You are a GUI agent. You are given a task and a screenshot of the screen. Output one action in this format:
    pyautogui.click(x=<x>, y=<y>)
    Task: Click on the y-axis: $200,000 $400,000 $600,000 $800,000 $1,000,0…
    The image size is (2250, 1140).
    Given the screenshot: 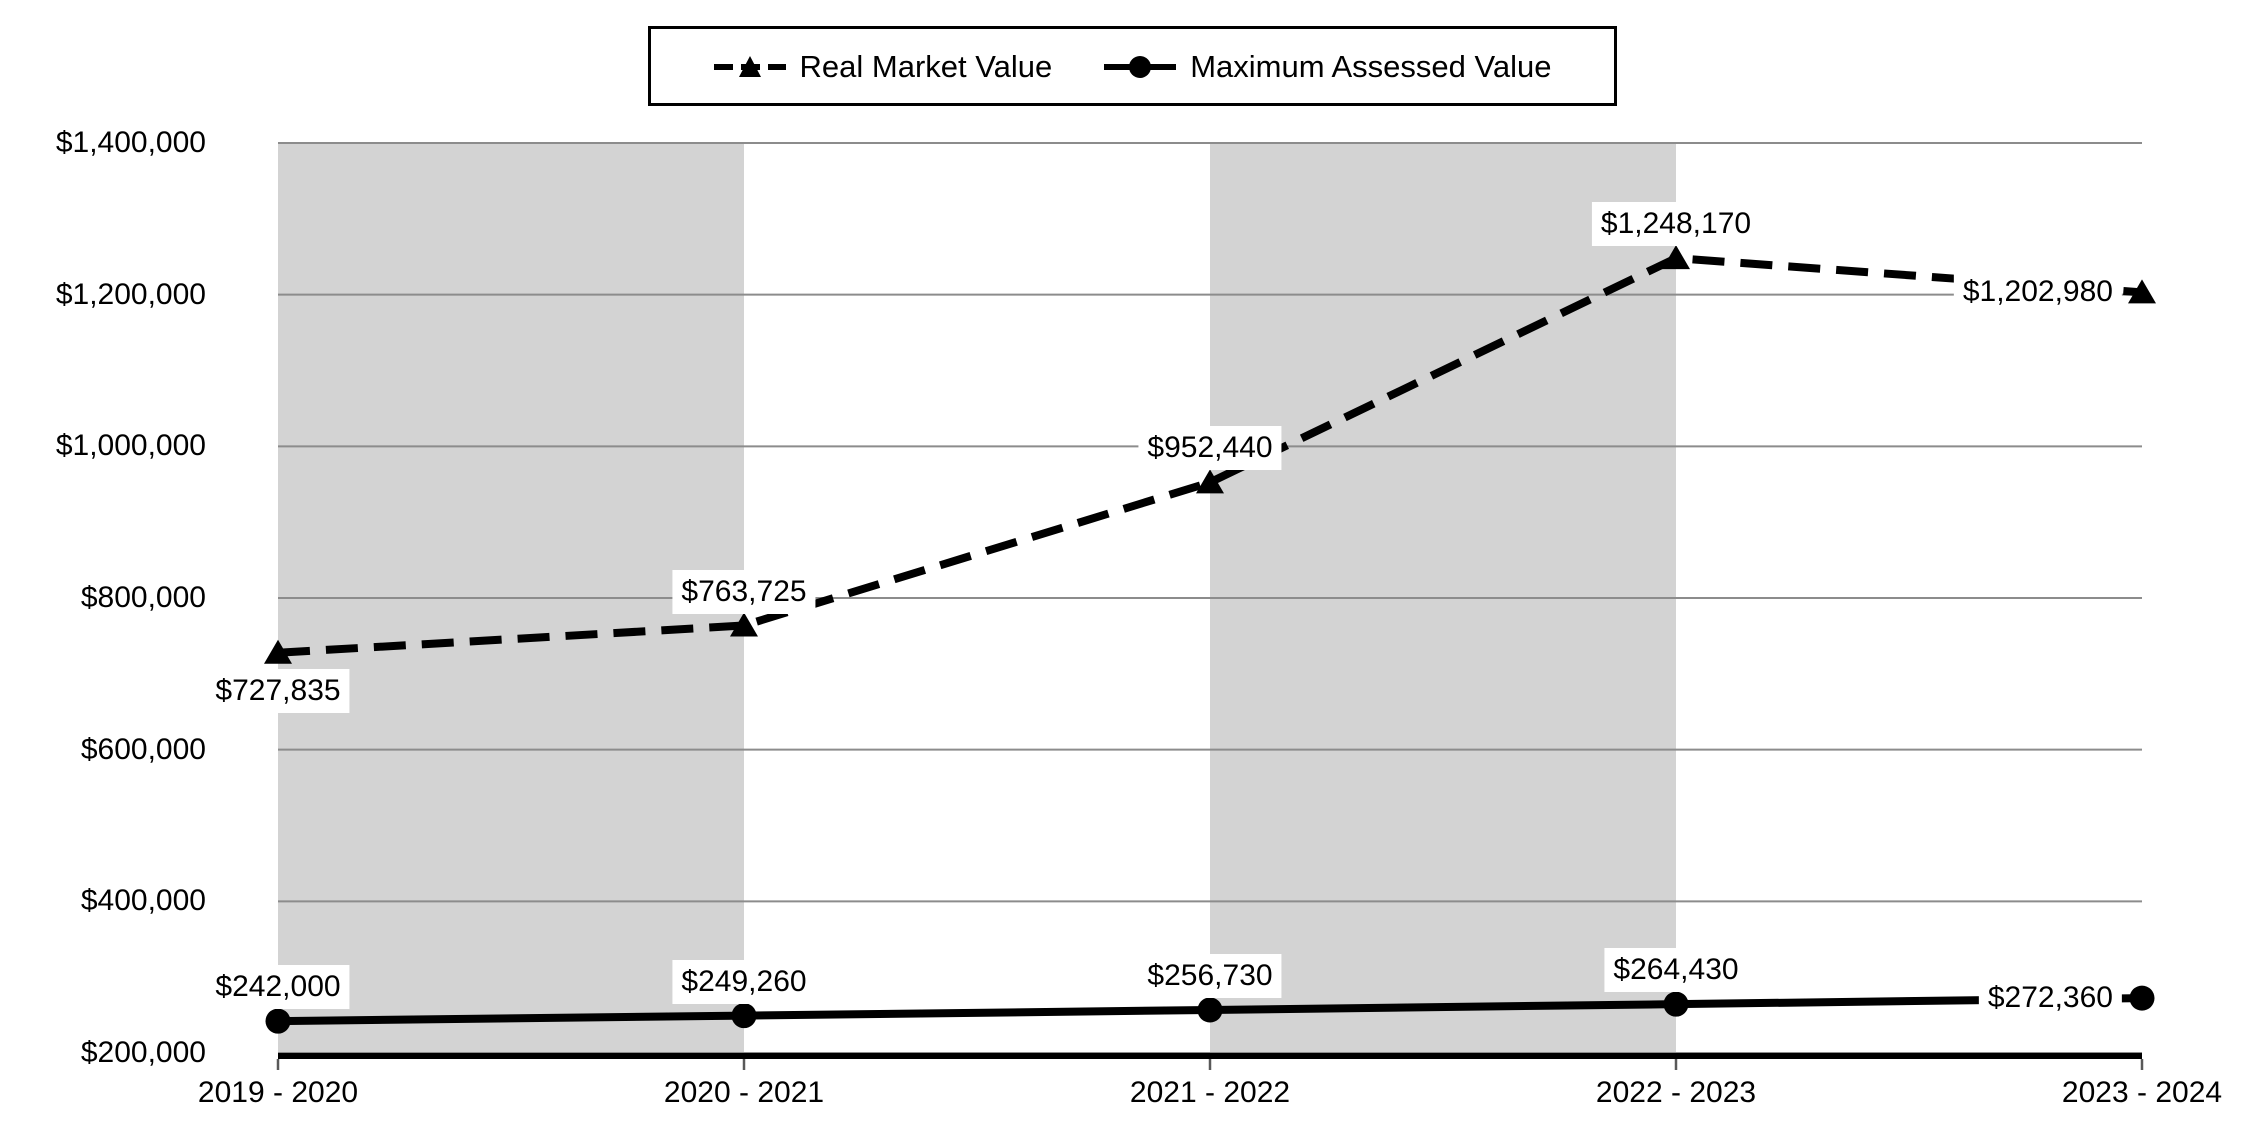 What is the action you would take?
    pyautogui.click(x=103, y=570)
    